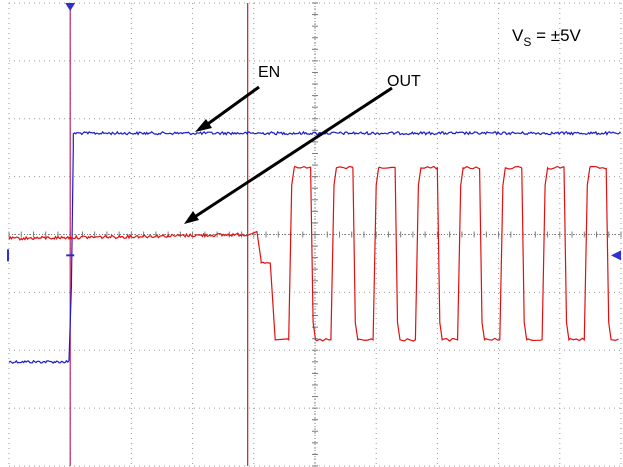 The height and width of the screenshot is (467, 623). Describe the element at coordinates (70, 7) in the screenshot. I see `trigger-position-marker` at that location.